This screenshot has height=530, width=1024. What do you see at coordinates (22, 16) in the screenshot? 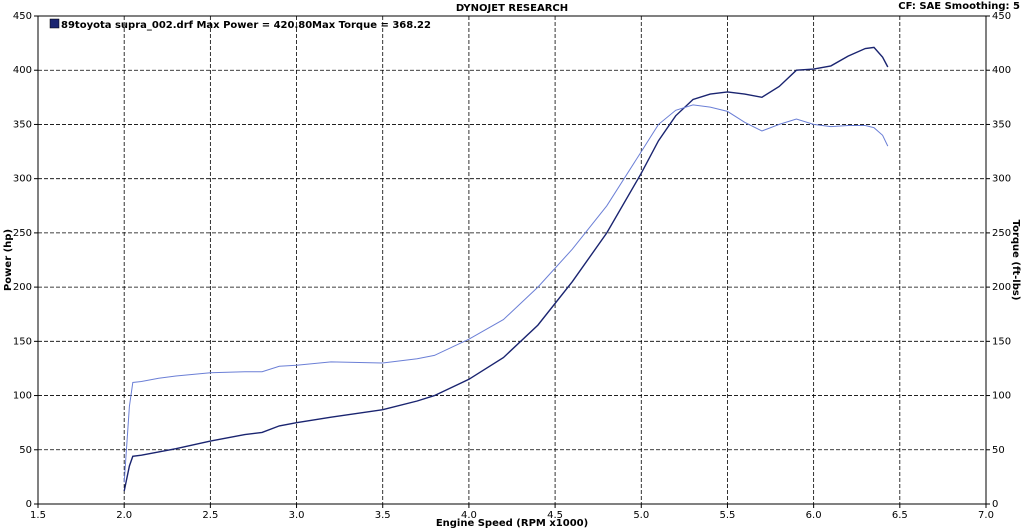
I see `y-tick-label: 450` at bounding box center [22, 16].